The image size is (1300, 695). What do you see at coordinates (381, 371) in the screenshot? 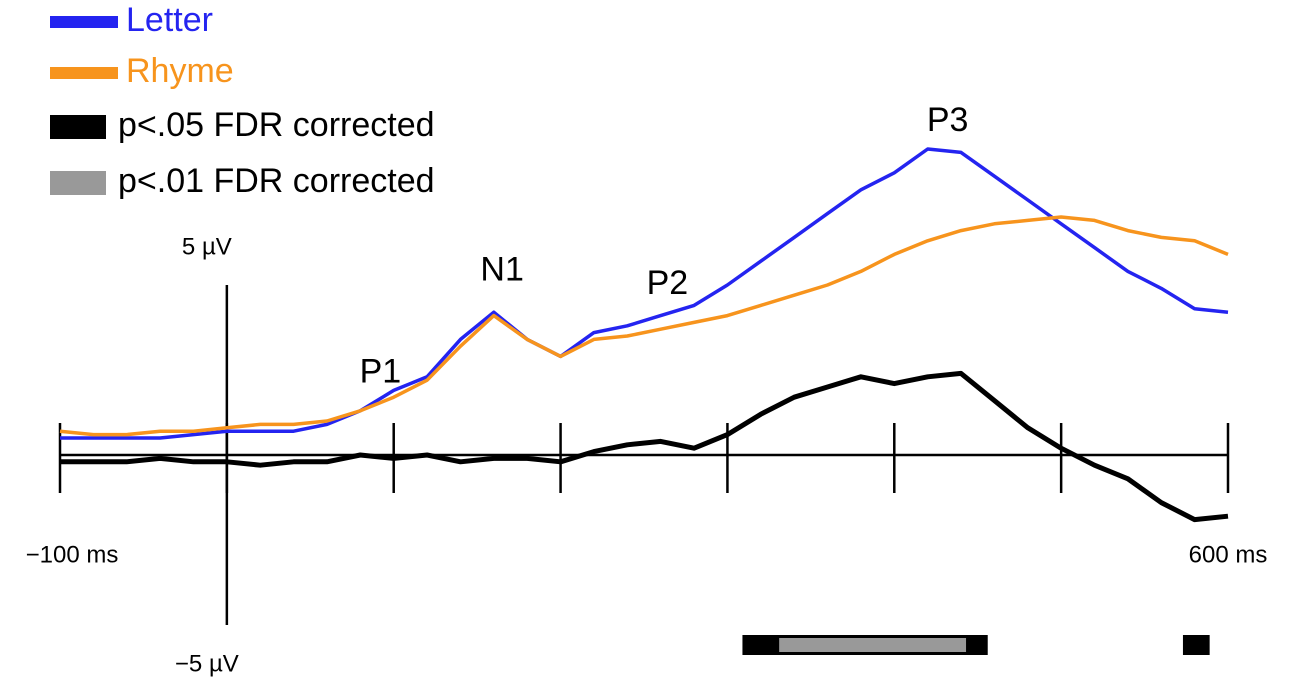
I see `peak-label: P1` at bounding box center [381, 371].